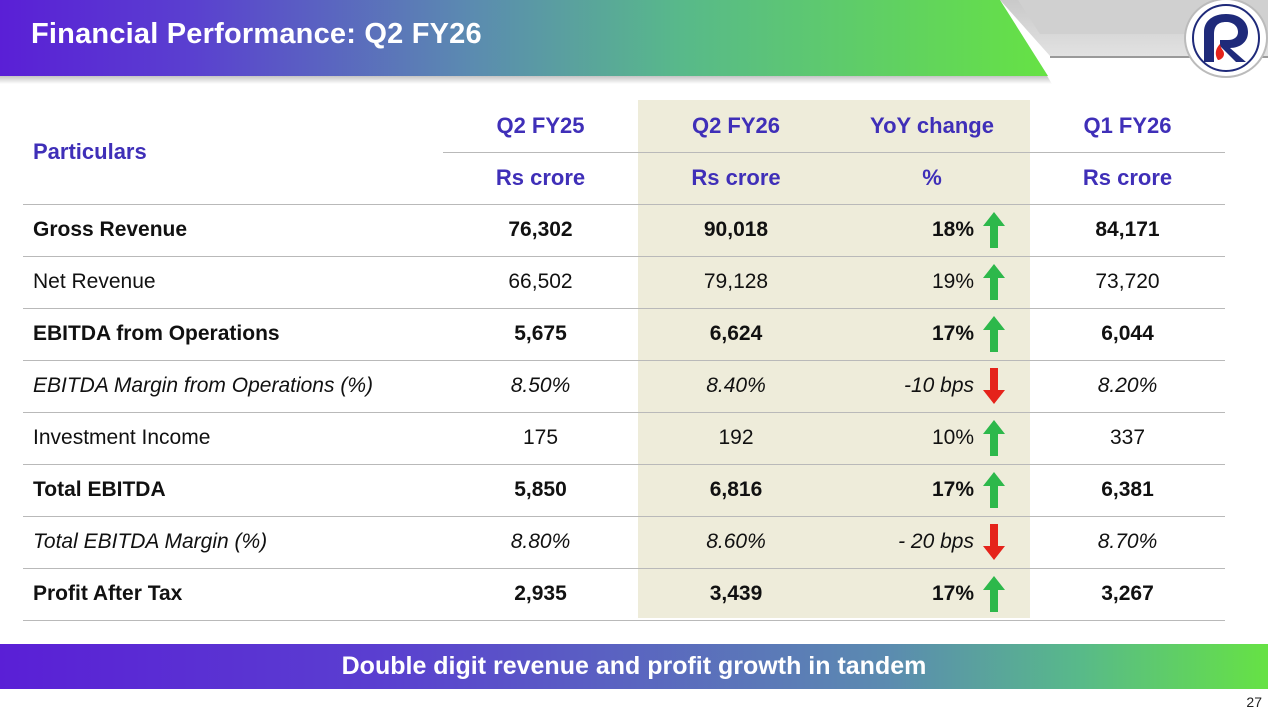 This screenshot has height=717, width=1268. I want to click on cell-q2fy25: 66,502, so click(540, 281).